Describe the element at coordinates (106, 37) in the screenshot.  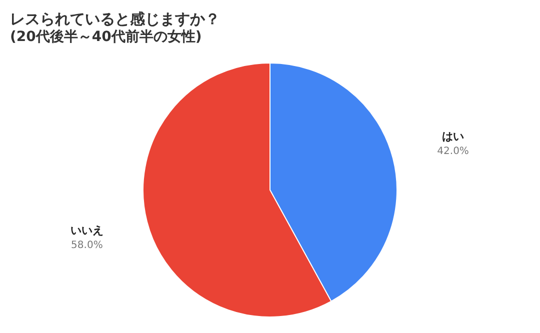
I see `chart-subtitle: (20代後半～40代前半の女性)` at that location.